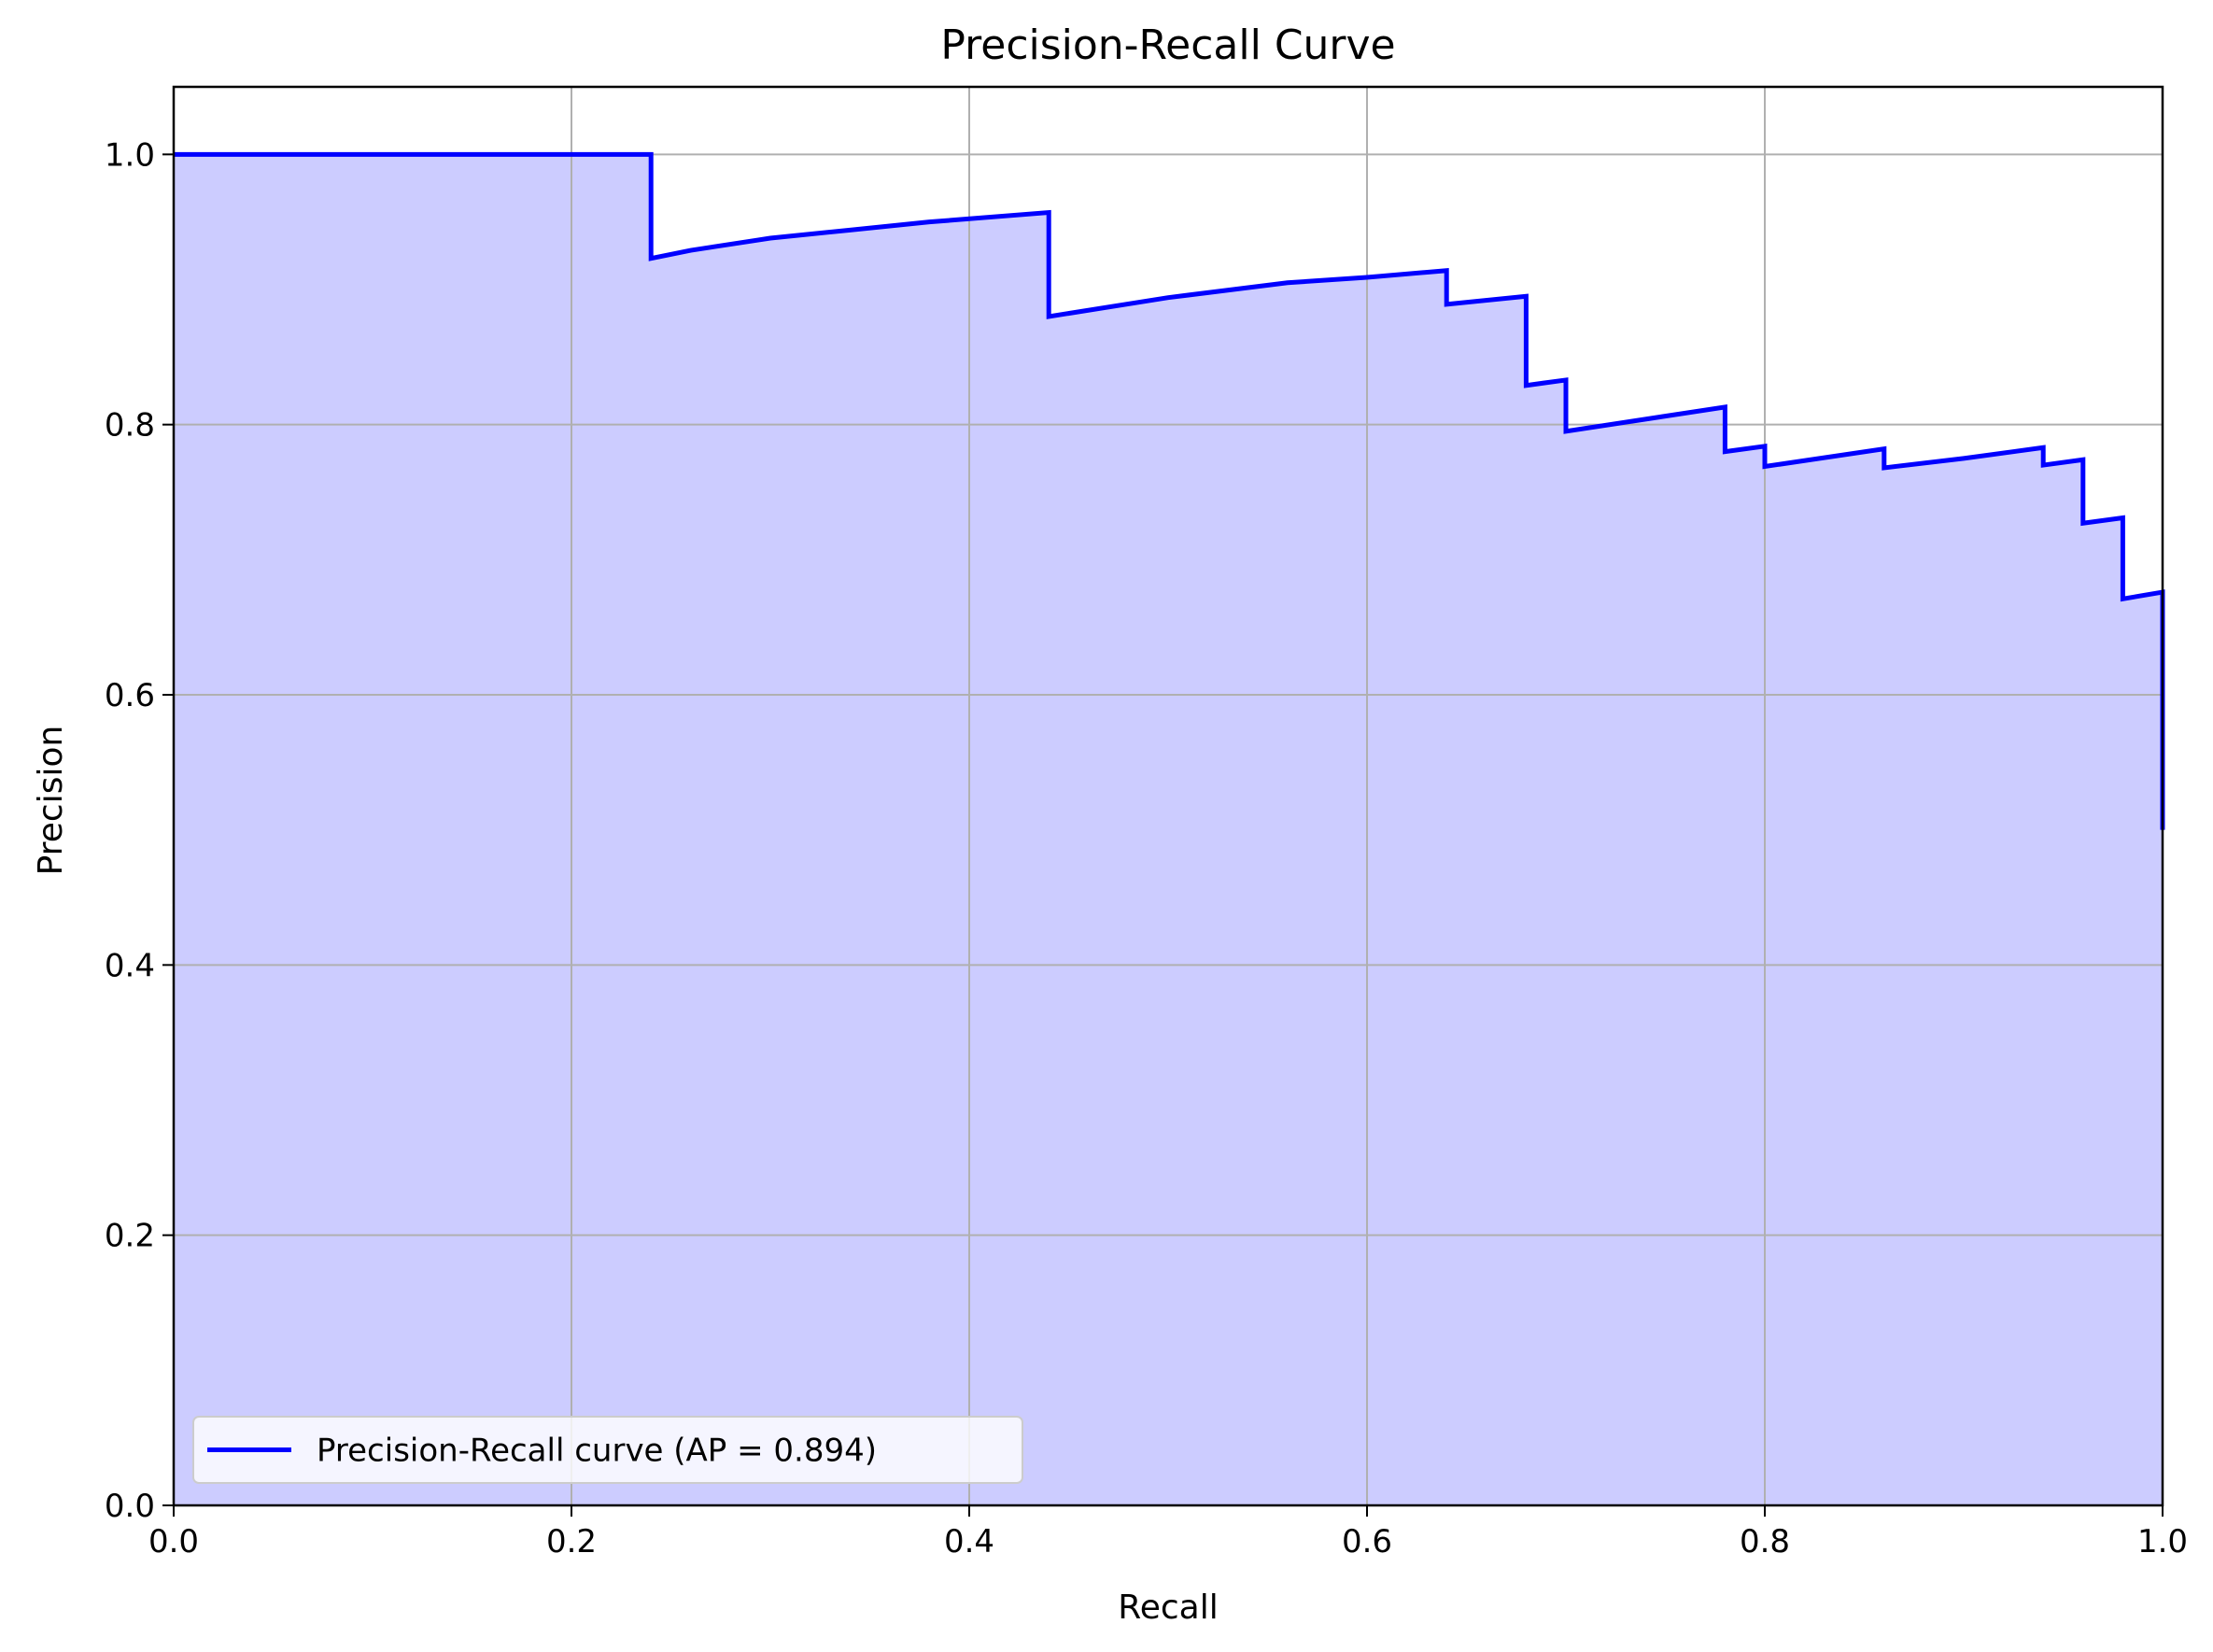  What do you see at coordinates (572, 1541) in the screenshot?
I see `x-tick-label-1: 0.2` at bounding box center [572, 1541].